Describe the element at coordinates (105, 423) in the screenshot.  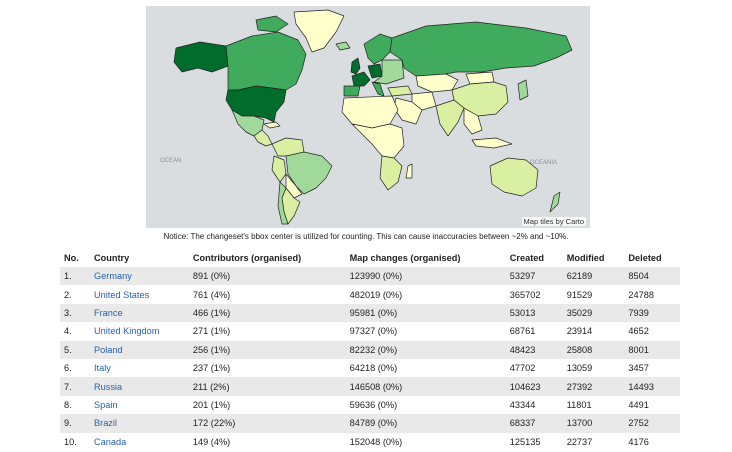
I see `country-link: Brazil` at that location.